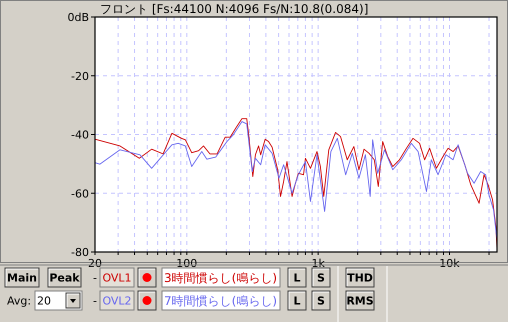  Describe the element at coordinates (80, 193) in the screenshot. I see `y-tick-label: -60` at that location.